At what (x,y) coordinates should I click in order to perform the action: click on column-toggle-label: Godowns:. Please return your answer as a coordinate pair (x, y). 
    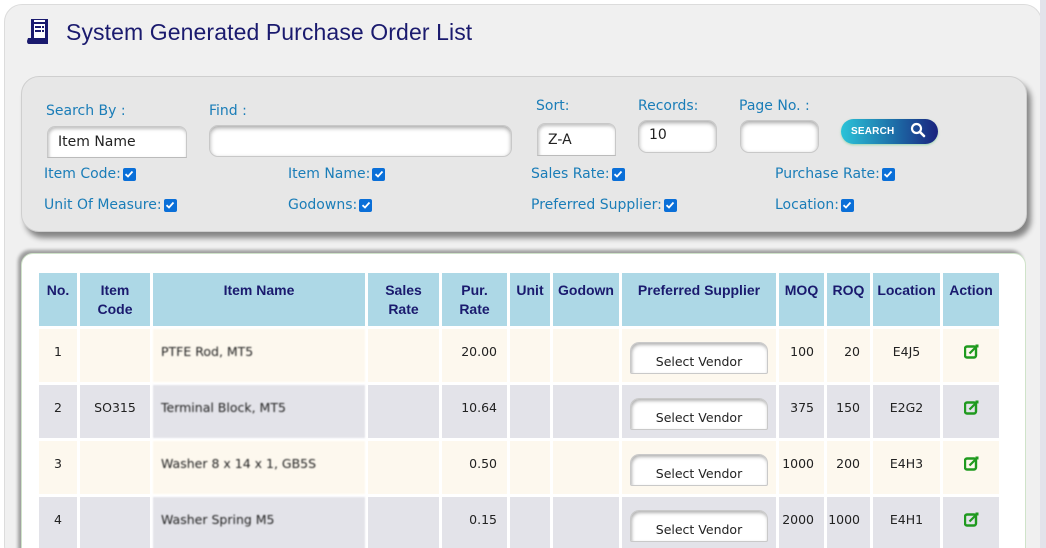
    Looking at the image, I should click on (323, 205).